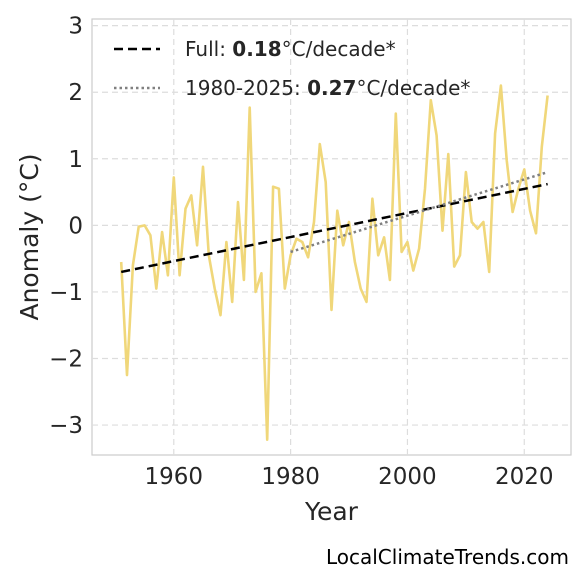 The image size is (585, 579). Describe the element at coordinates (66, 293) in the screenshot. I see `y-tick-label: −1` at that location.